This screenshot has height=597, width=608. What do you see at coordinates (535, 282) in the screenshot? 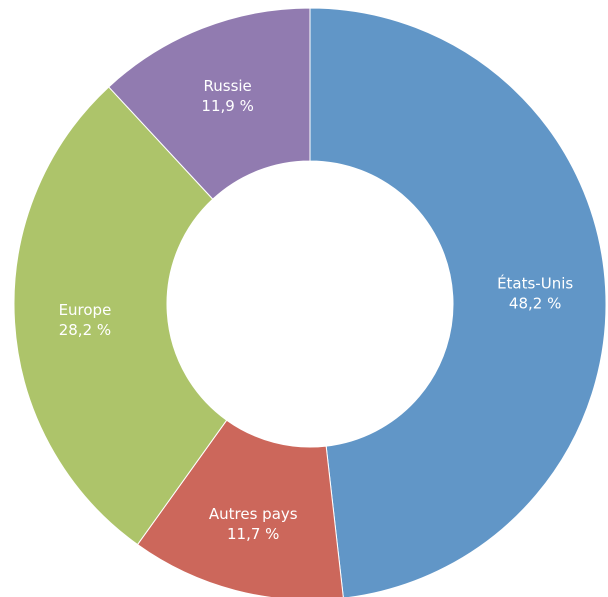
I see `slice-label-etats-unis: États-Unis` at bounding box center [535, 282].